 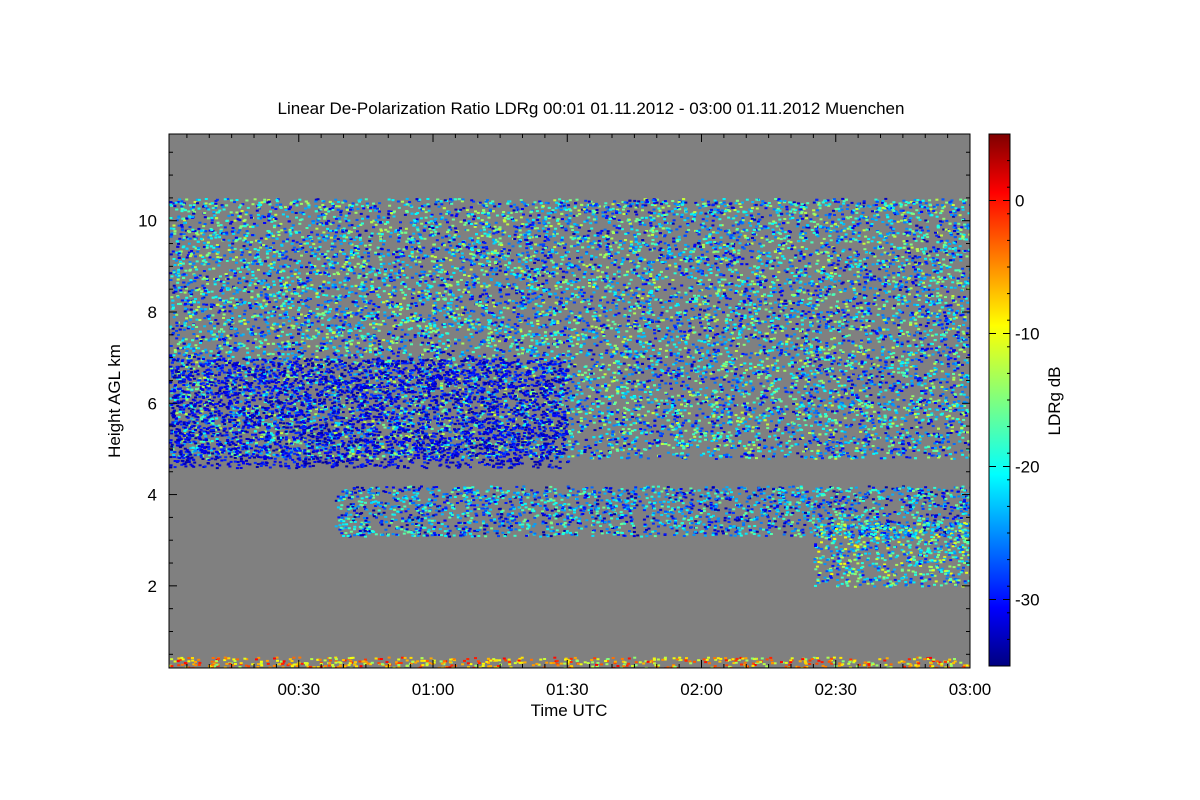 What do you see at coordinates (1014, 400) in the screenshot?
I see `colorbar-ticks: 0 -10 -20 -30` at bounding box center [1014, 400].